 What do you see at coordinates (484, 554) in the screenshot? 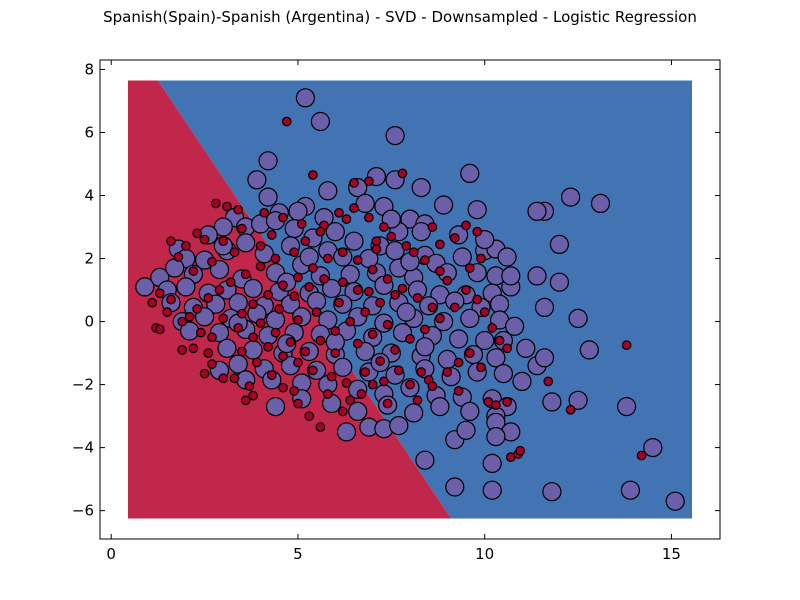
I see `x-tick-label: 10` at bounding box center [484, 554].